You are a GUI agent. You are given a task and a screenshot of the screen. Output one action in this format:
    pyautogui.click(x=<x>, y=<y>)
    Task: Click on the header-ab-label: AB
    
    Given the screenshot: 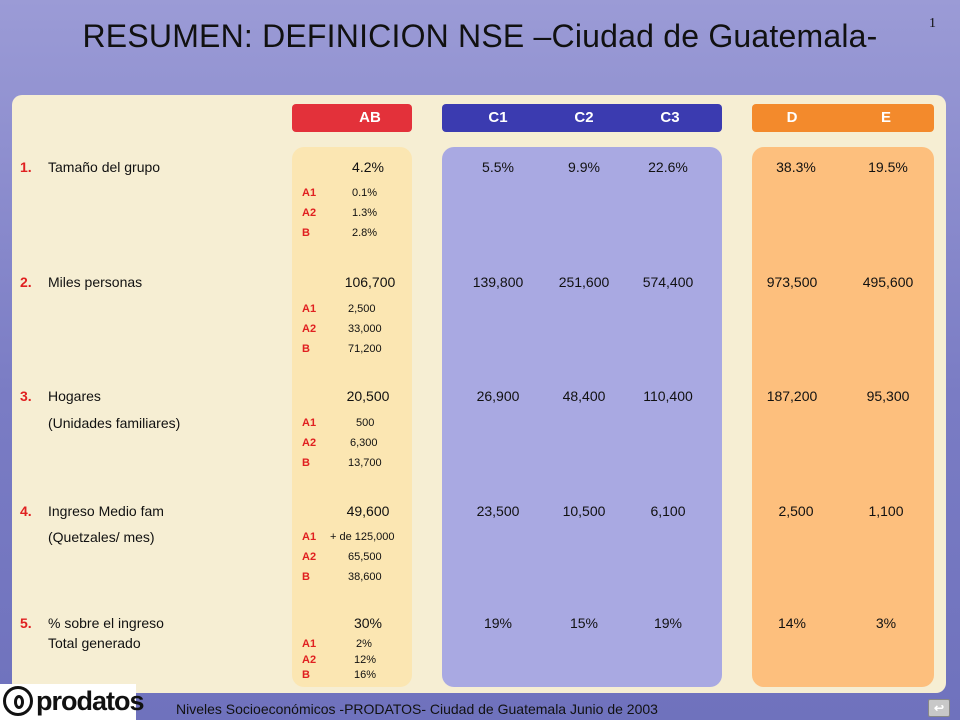 What is the action you would take?
    pyautogui.click(x=370, y=117)
    